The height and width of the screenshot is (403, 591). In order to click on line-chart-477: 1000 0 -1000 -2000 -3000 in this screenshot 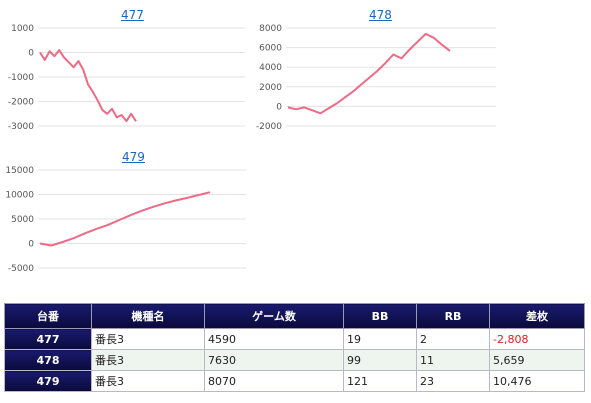, I will do `click(126, 78)`.